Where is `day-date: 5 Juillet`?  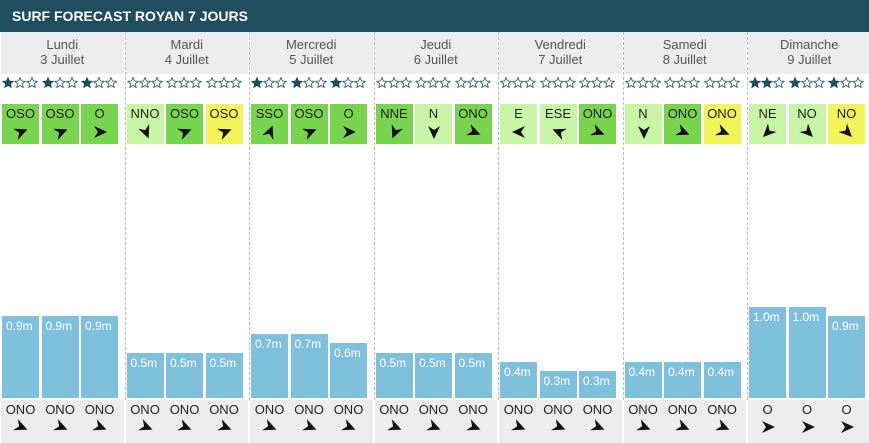 day-date: 5 Juillet is located at coordinates (311, 59).